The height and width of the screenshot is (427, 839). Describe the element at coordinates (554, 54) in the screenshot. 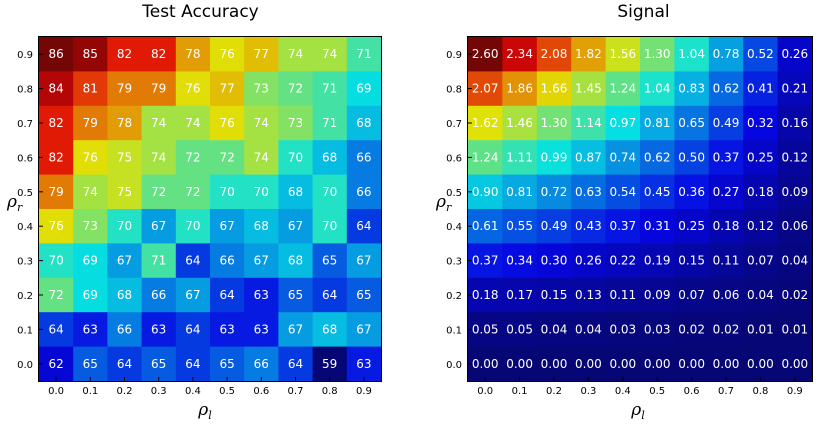

I see `signal-cell-value-label: 2.08` at that location.